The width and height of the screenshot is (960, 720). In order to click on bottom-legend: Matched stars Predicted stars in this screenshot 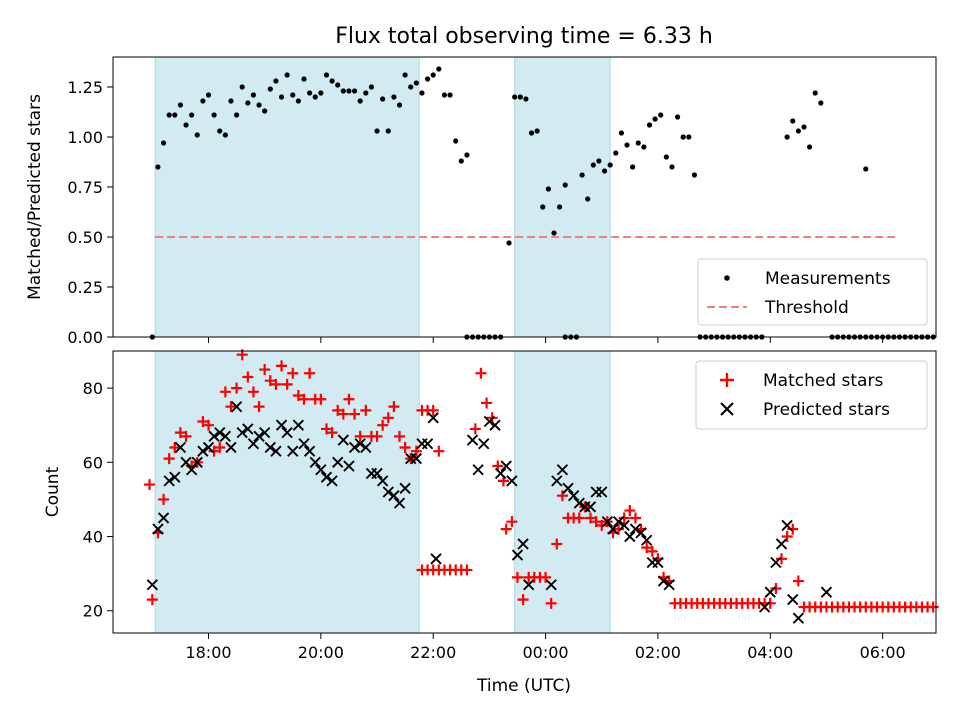, I will do `click(811, 395)`.